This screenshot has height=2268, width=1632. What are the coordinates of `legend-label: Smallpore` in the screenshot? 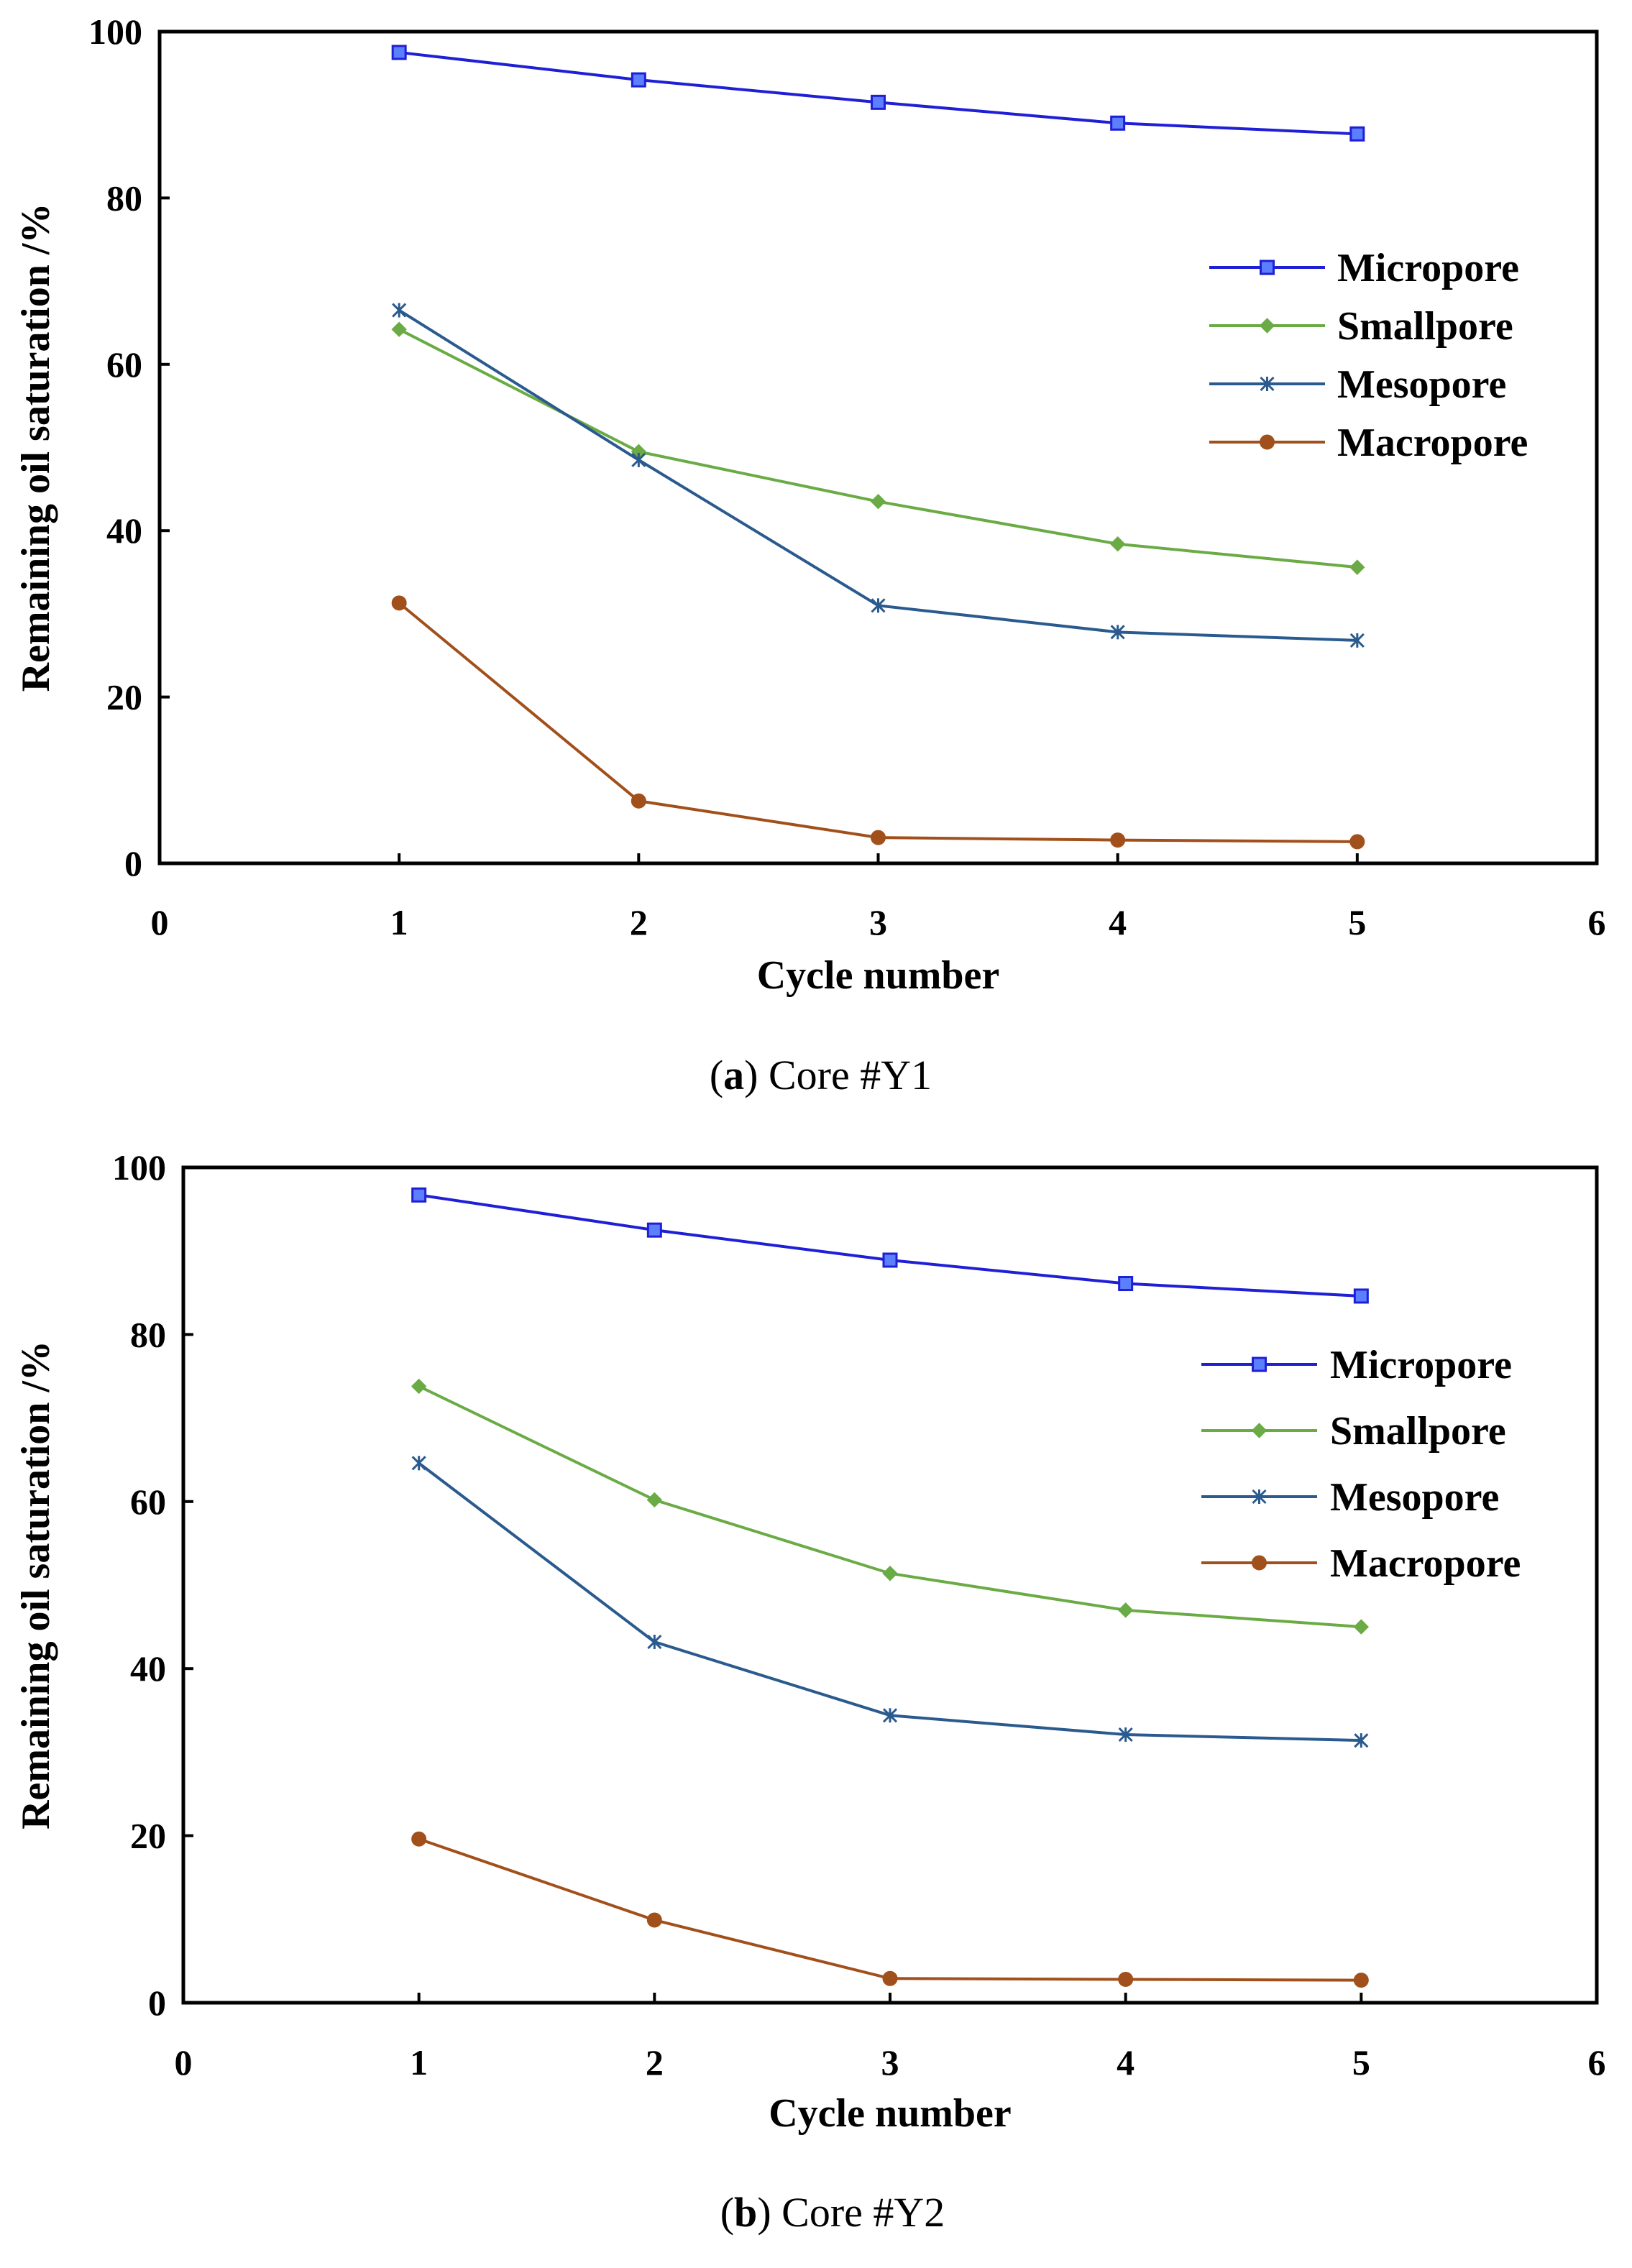 It's located at (1418, 1431).